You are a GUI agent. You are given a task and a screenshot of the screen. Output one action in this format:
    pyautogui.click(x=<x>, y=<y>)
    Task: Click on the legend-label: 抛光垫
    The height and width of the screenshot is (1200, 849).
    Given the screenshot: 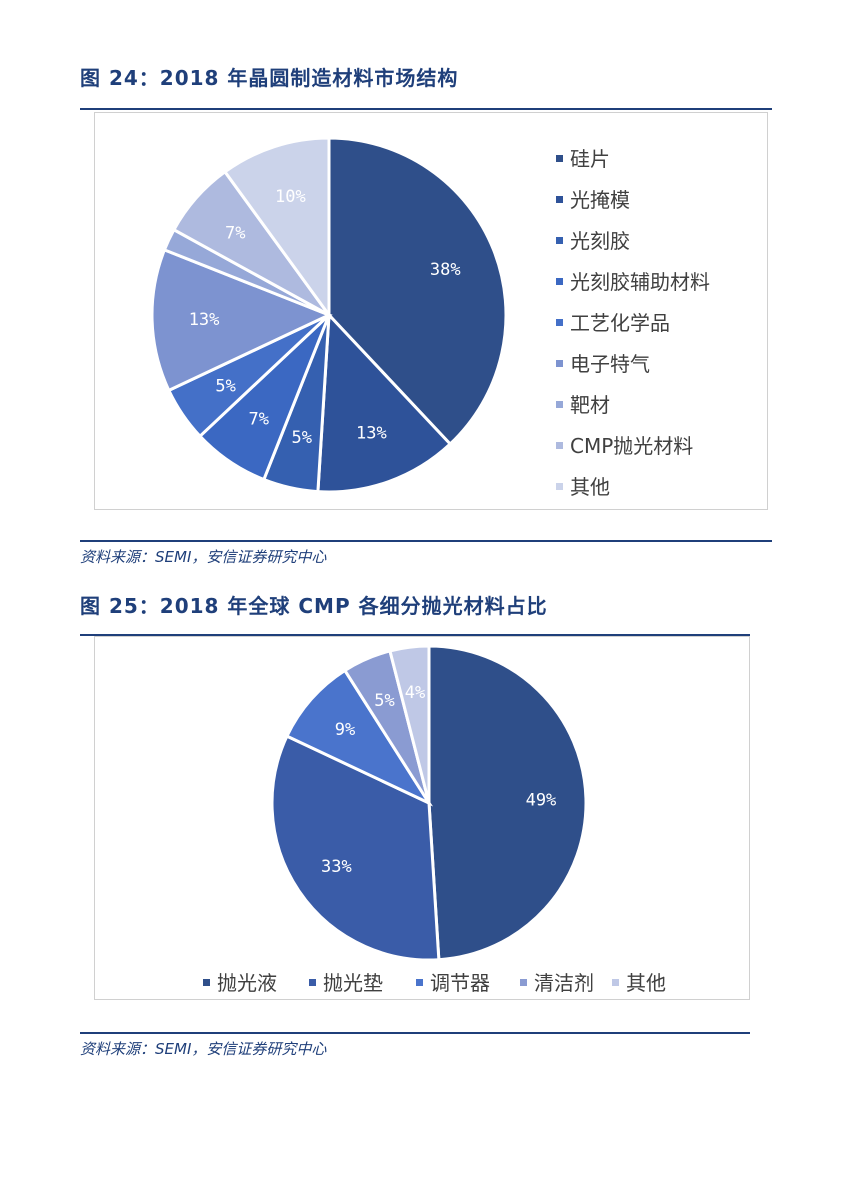 What is the action you would take?
    pyautogui.click(x=353, y=983)
    